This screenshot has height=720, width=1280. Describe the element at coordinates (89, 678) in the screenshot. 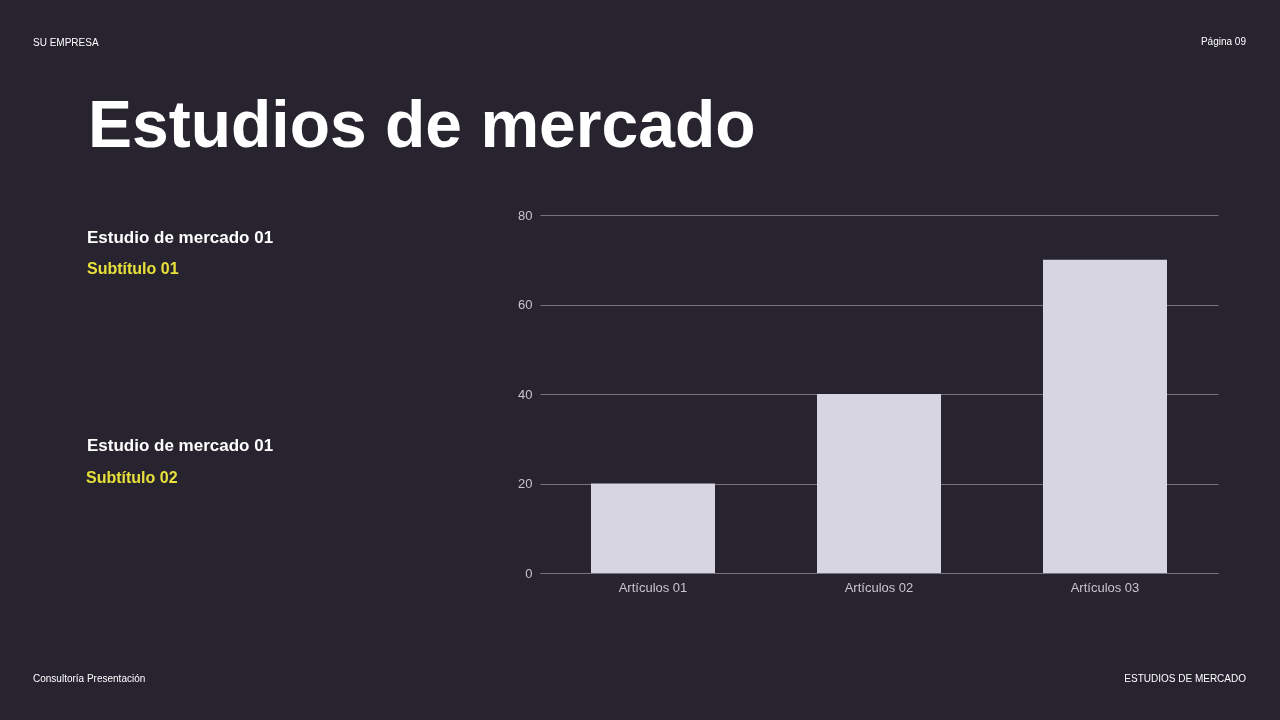

I see `text: Consultoría Presentación` at that location.